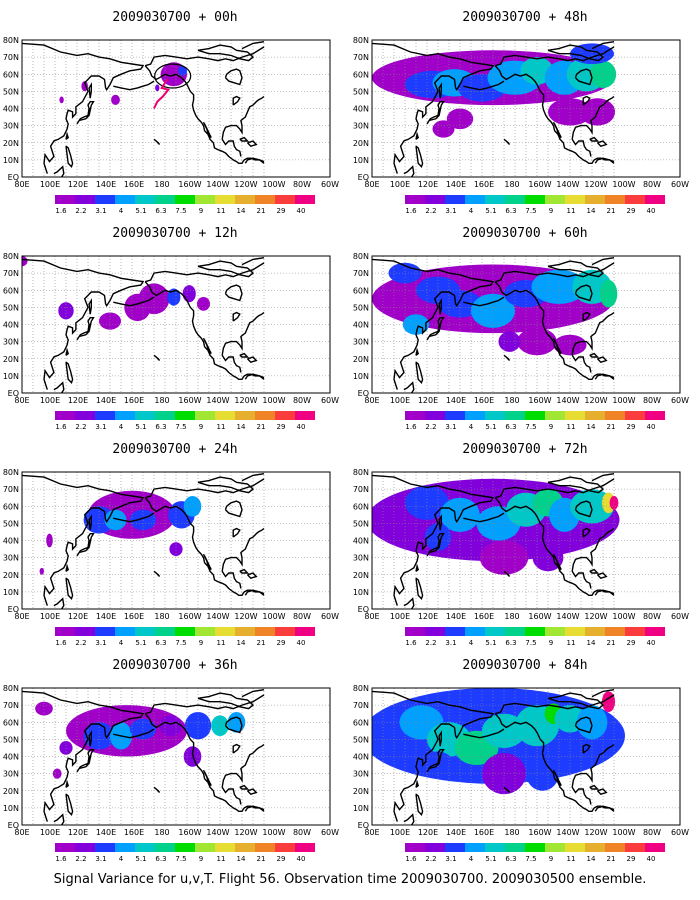  What do you see at coordinates (680, 184) in the screenshot?
I see `lon-tick-label: 60W` at bounding box center [680, 184].